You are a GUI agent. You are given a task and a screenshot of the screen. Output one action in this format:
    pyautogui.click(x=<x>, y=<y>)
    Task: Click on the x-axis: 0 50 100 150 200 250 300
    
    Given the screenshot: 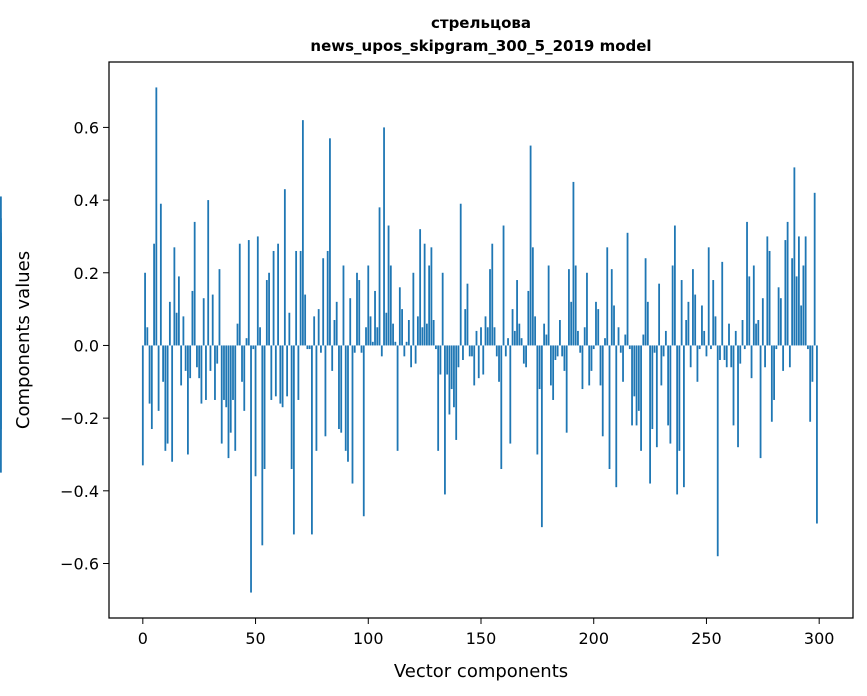 What is the action you would take?
    pyautogui.click(x=486, y=633)
    